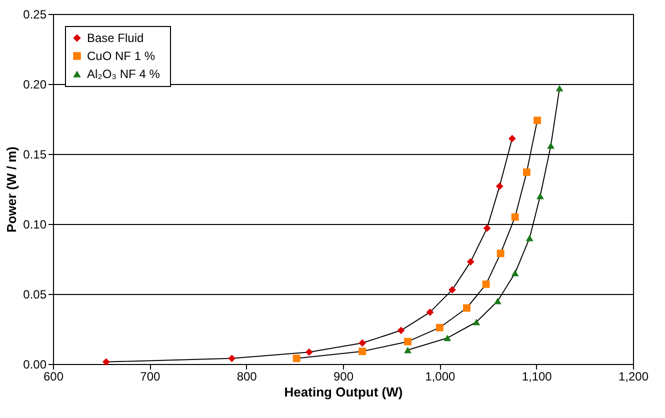 The height and width of the screenshot is (418, 665). I want to click on y-tick-label: 0.05, so click(35, 295).